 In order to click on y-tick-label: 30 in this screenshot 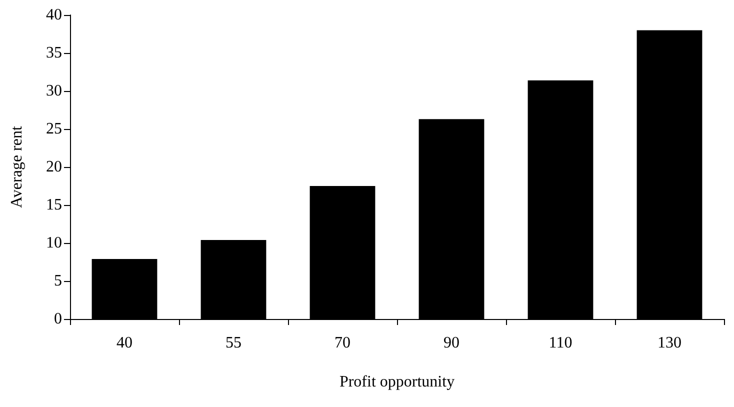, I will do `click(54, 91)`.